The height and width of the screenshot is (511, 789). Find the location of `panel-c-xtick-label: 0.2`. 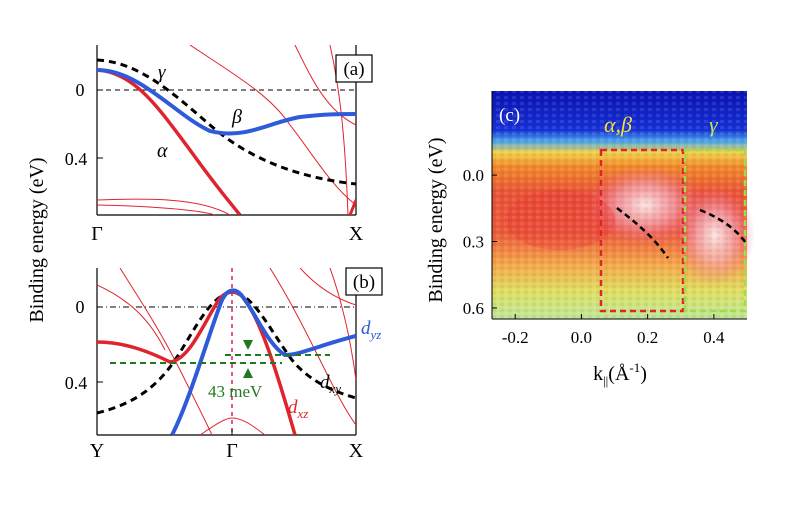

panel-c-xtick-label: 0.2 is located at coordinates (647, 337).